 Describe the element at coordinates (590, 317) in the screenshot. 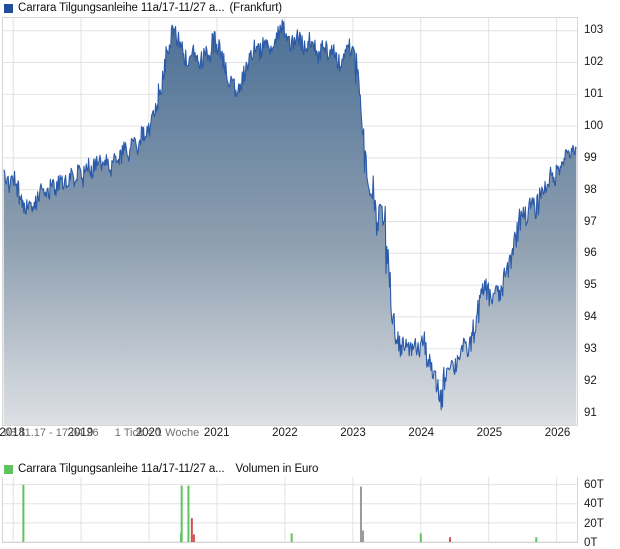

I see `price-y-tick-label: 94` at that location.